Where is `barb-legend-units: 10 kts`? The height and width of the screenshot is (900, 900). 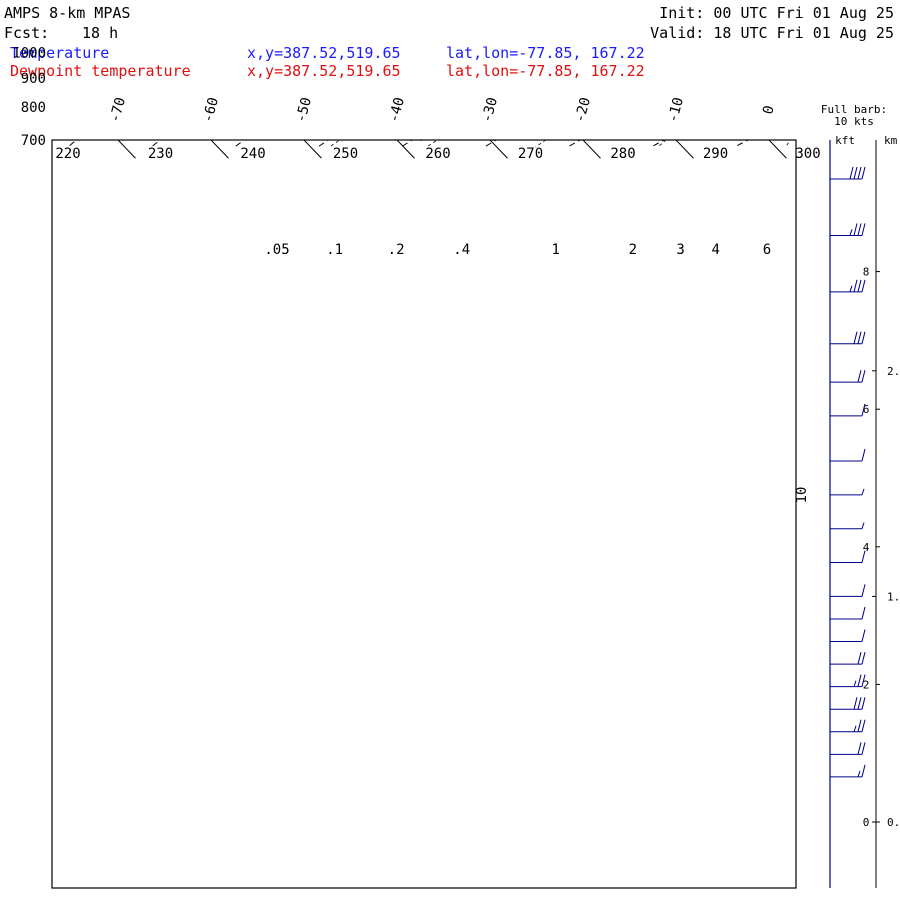 barb-legend-units: 10 kts is located at coordinates (854, 121).